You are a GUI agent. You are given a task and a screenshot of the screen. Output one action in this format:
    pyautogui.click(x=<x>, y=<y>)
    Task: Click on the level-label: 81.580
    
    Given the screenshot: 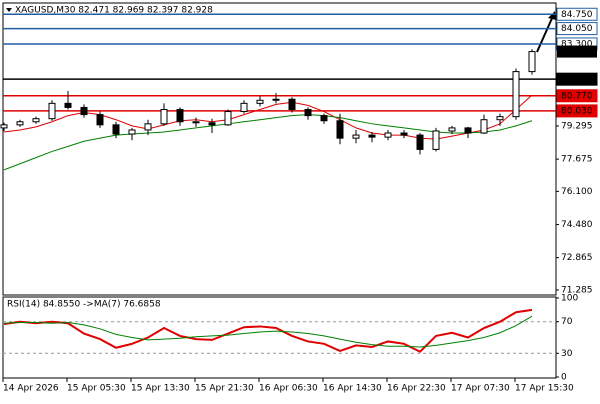 What is the action you would take?
    pyautogui.click(x=577, y=80)
    